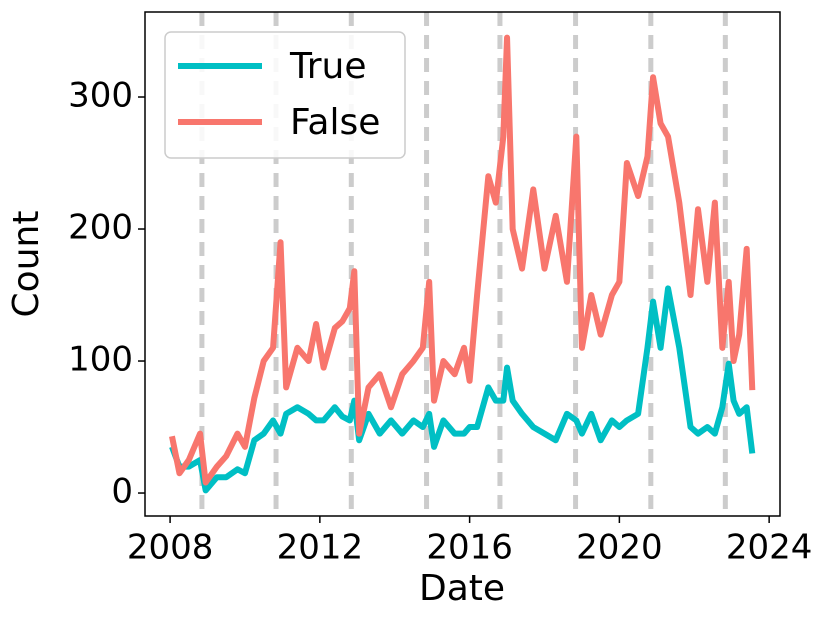  What do you see at coordinates (619, 548) in the screenshot?
I see `x-tick-label: 2020` at bounding box center [619, 548].